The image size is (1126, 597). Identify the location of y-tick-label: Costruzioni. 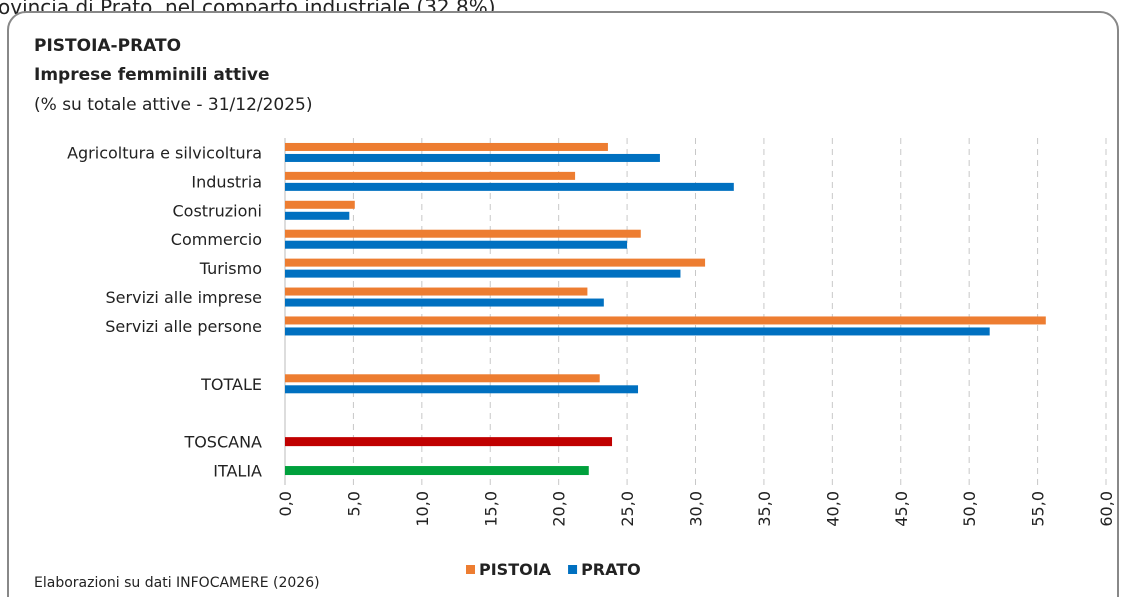
(217, 210).